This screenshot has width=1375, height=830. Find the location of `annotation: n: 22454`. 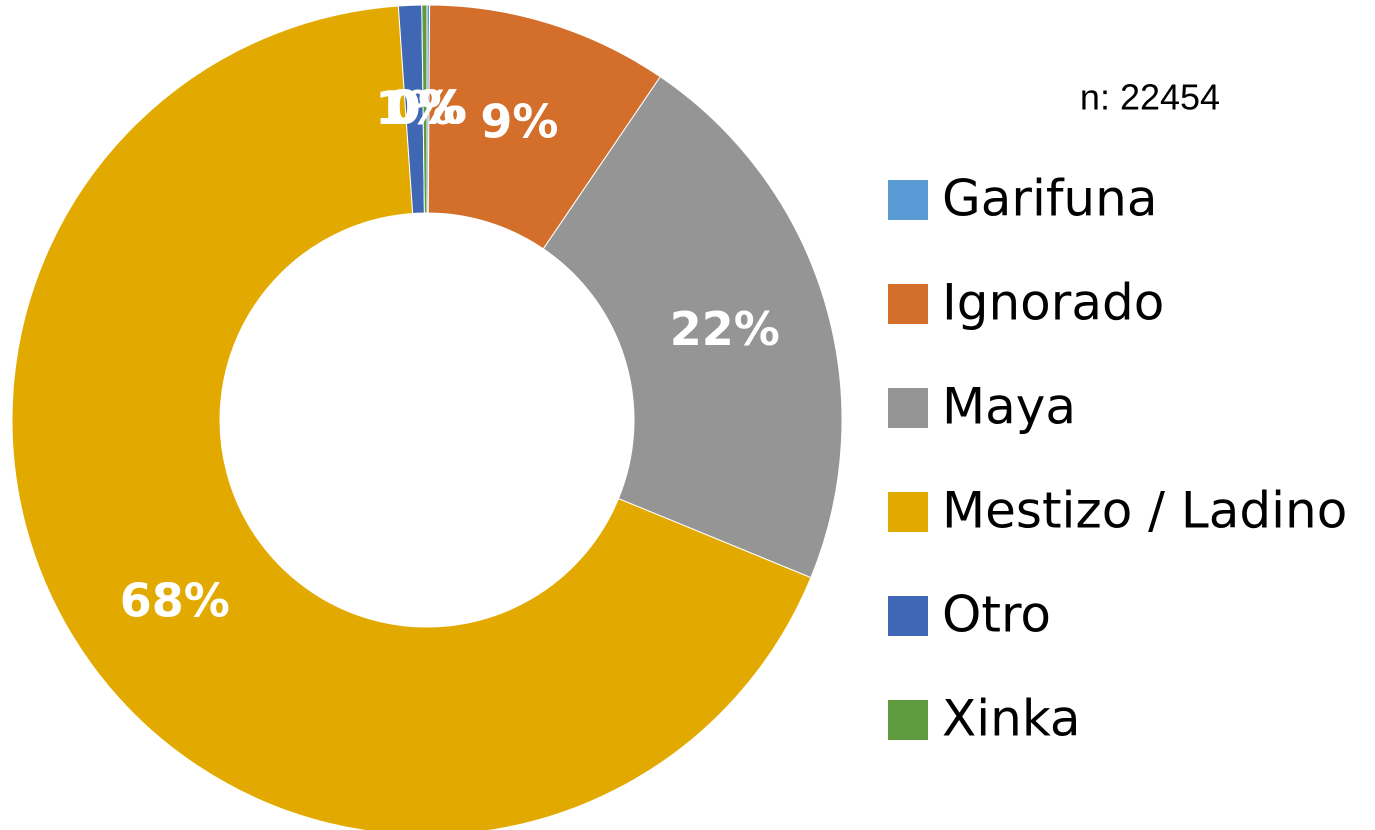

annotation: n: 22454 is located at coordinates (1150, 97).